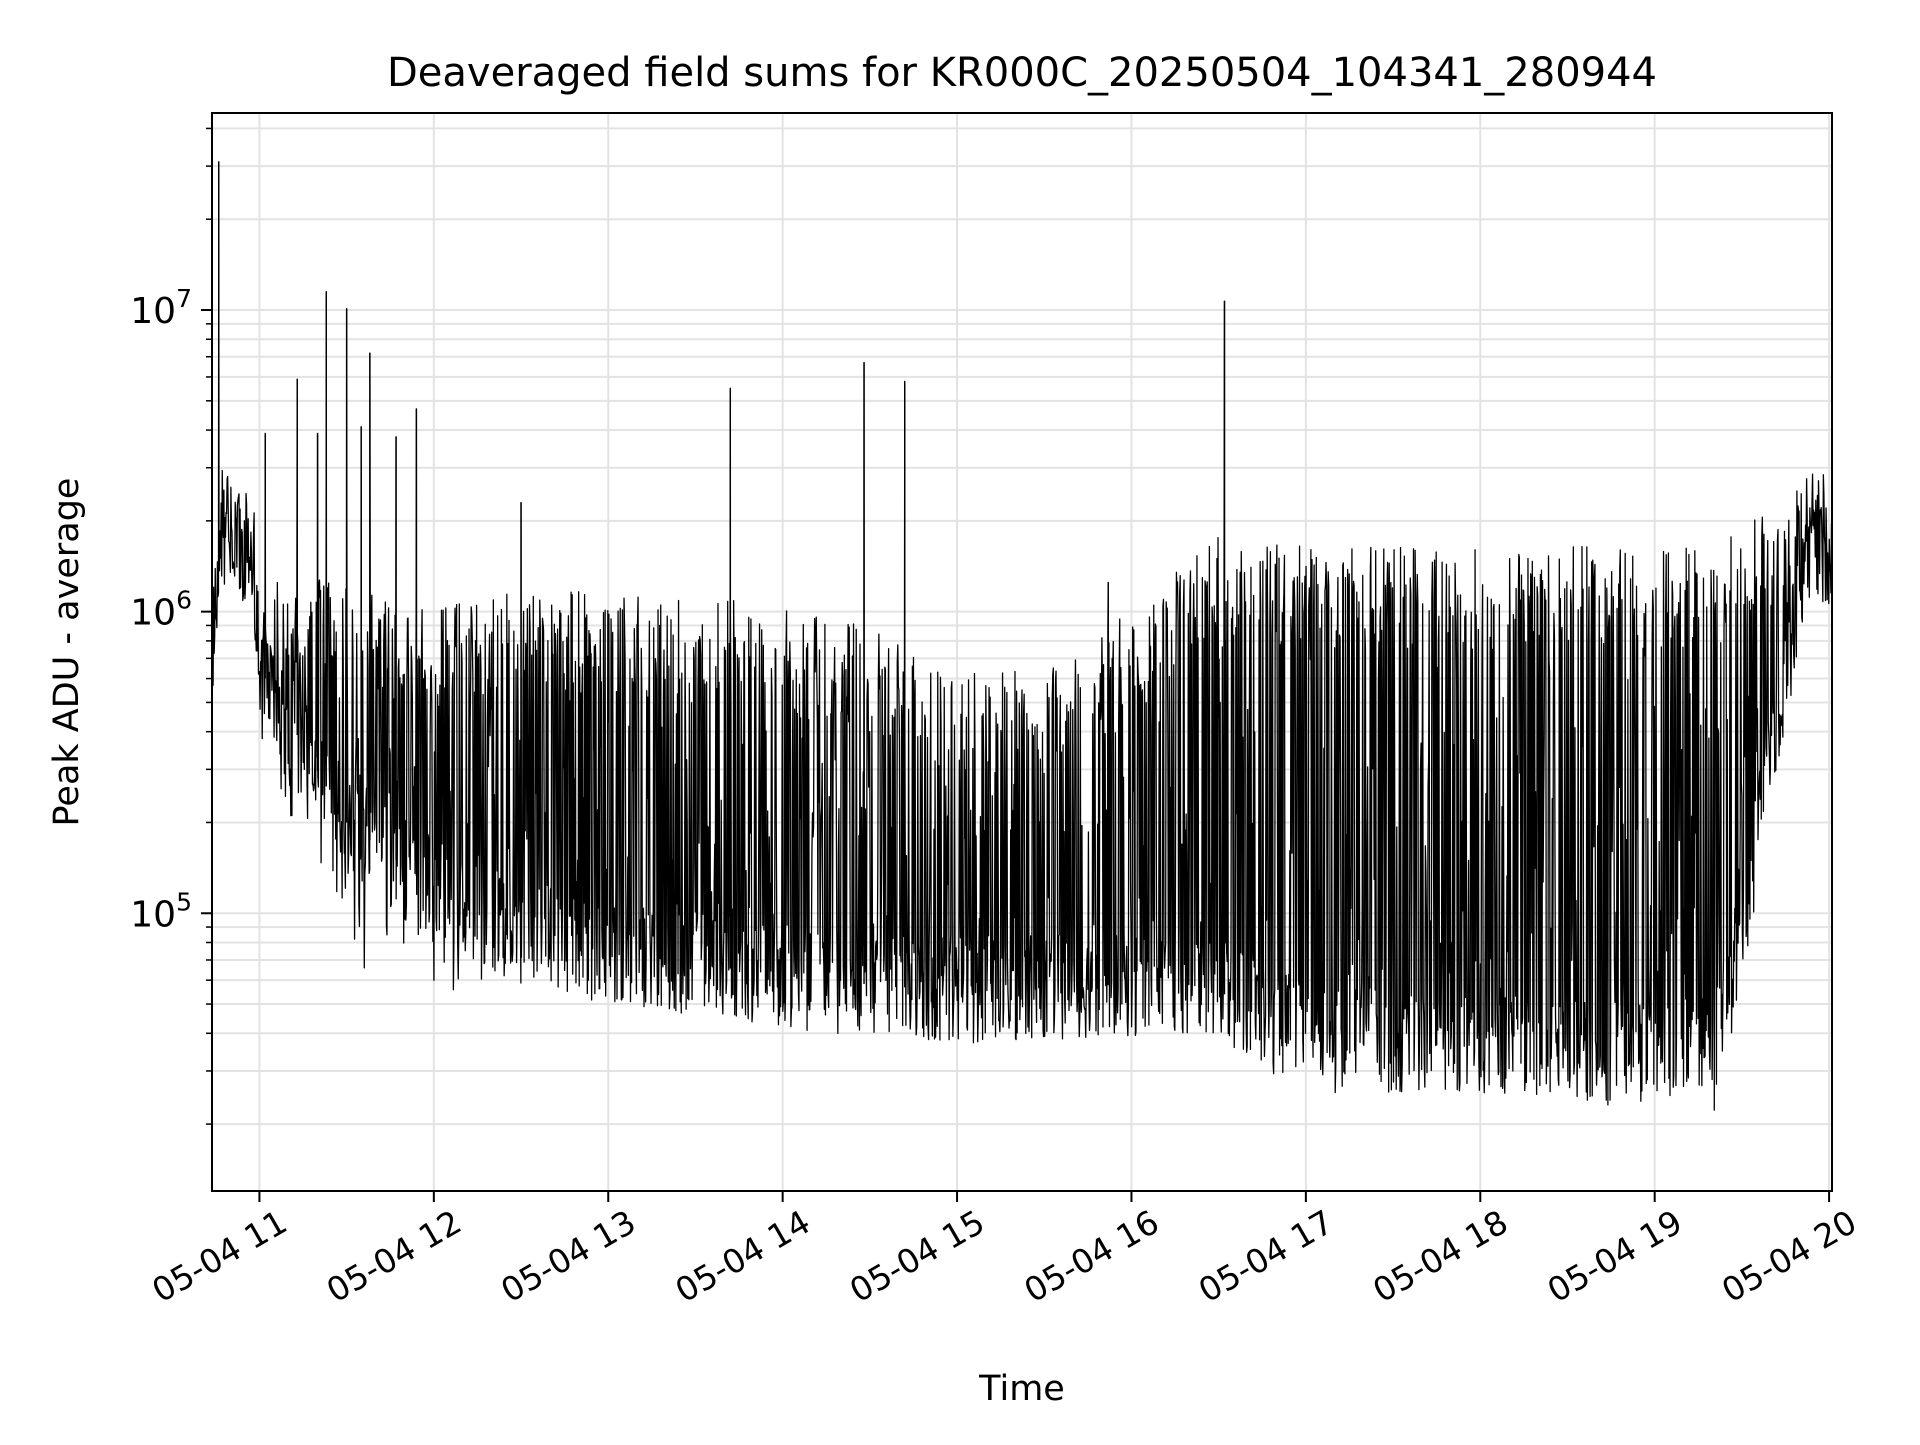 The width and height of the screenshot is (1920, 1445). I want to click on y-axis-label: Peak ADU - average, so click(67, 652).